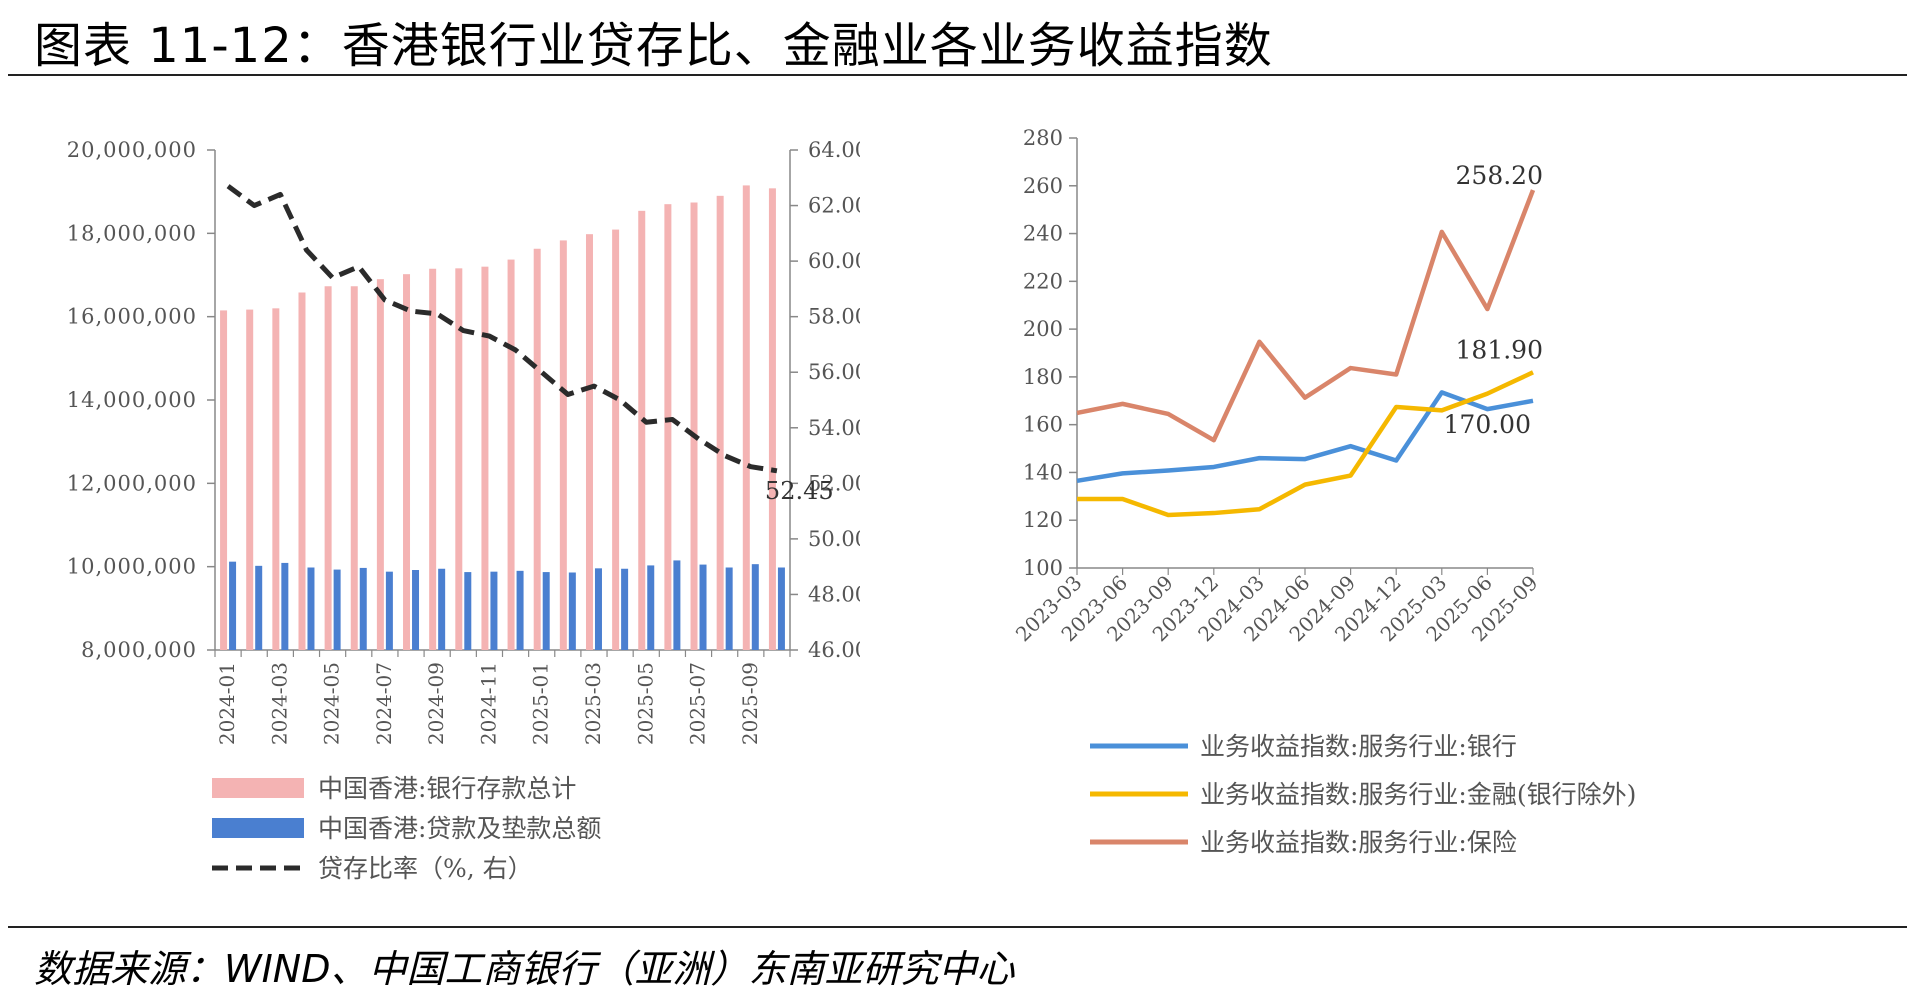  What do you see at coordinates (1499, 175) in the screenshot?
I see `insurance-end-label: 258.20` at bounding box center [1499, 175].